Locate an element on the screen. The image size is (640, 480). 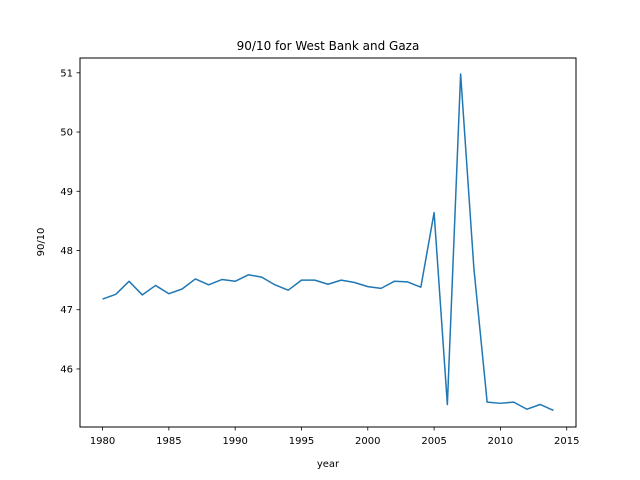
x-axis-ticks: 1980 1985 1990 1995 2000 2005 2010 2015 is located at coordinates (334, 437).